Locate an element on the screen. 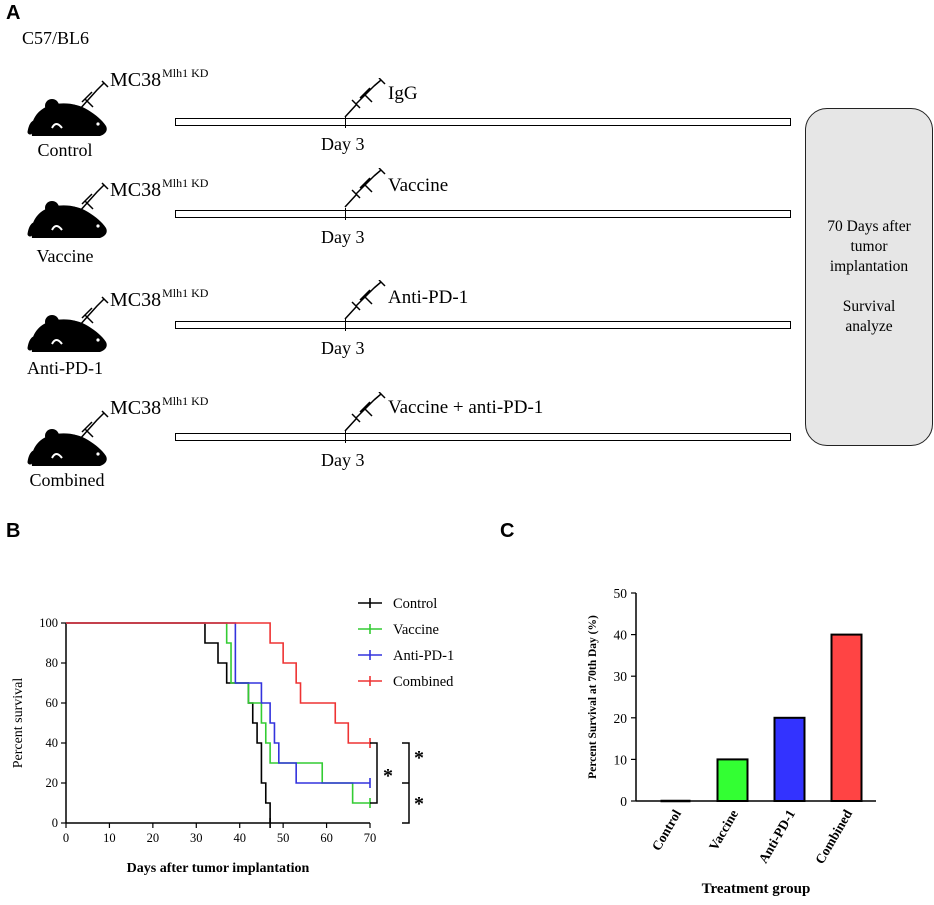  mouse-syringe-icon-combined is located at coordinates (68, 438).